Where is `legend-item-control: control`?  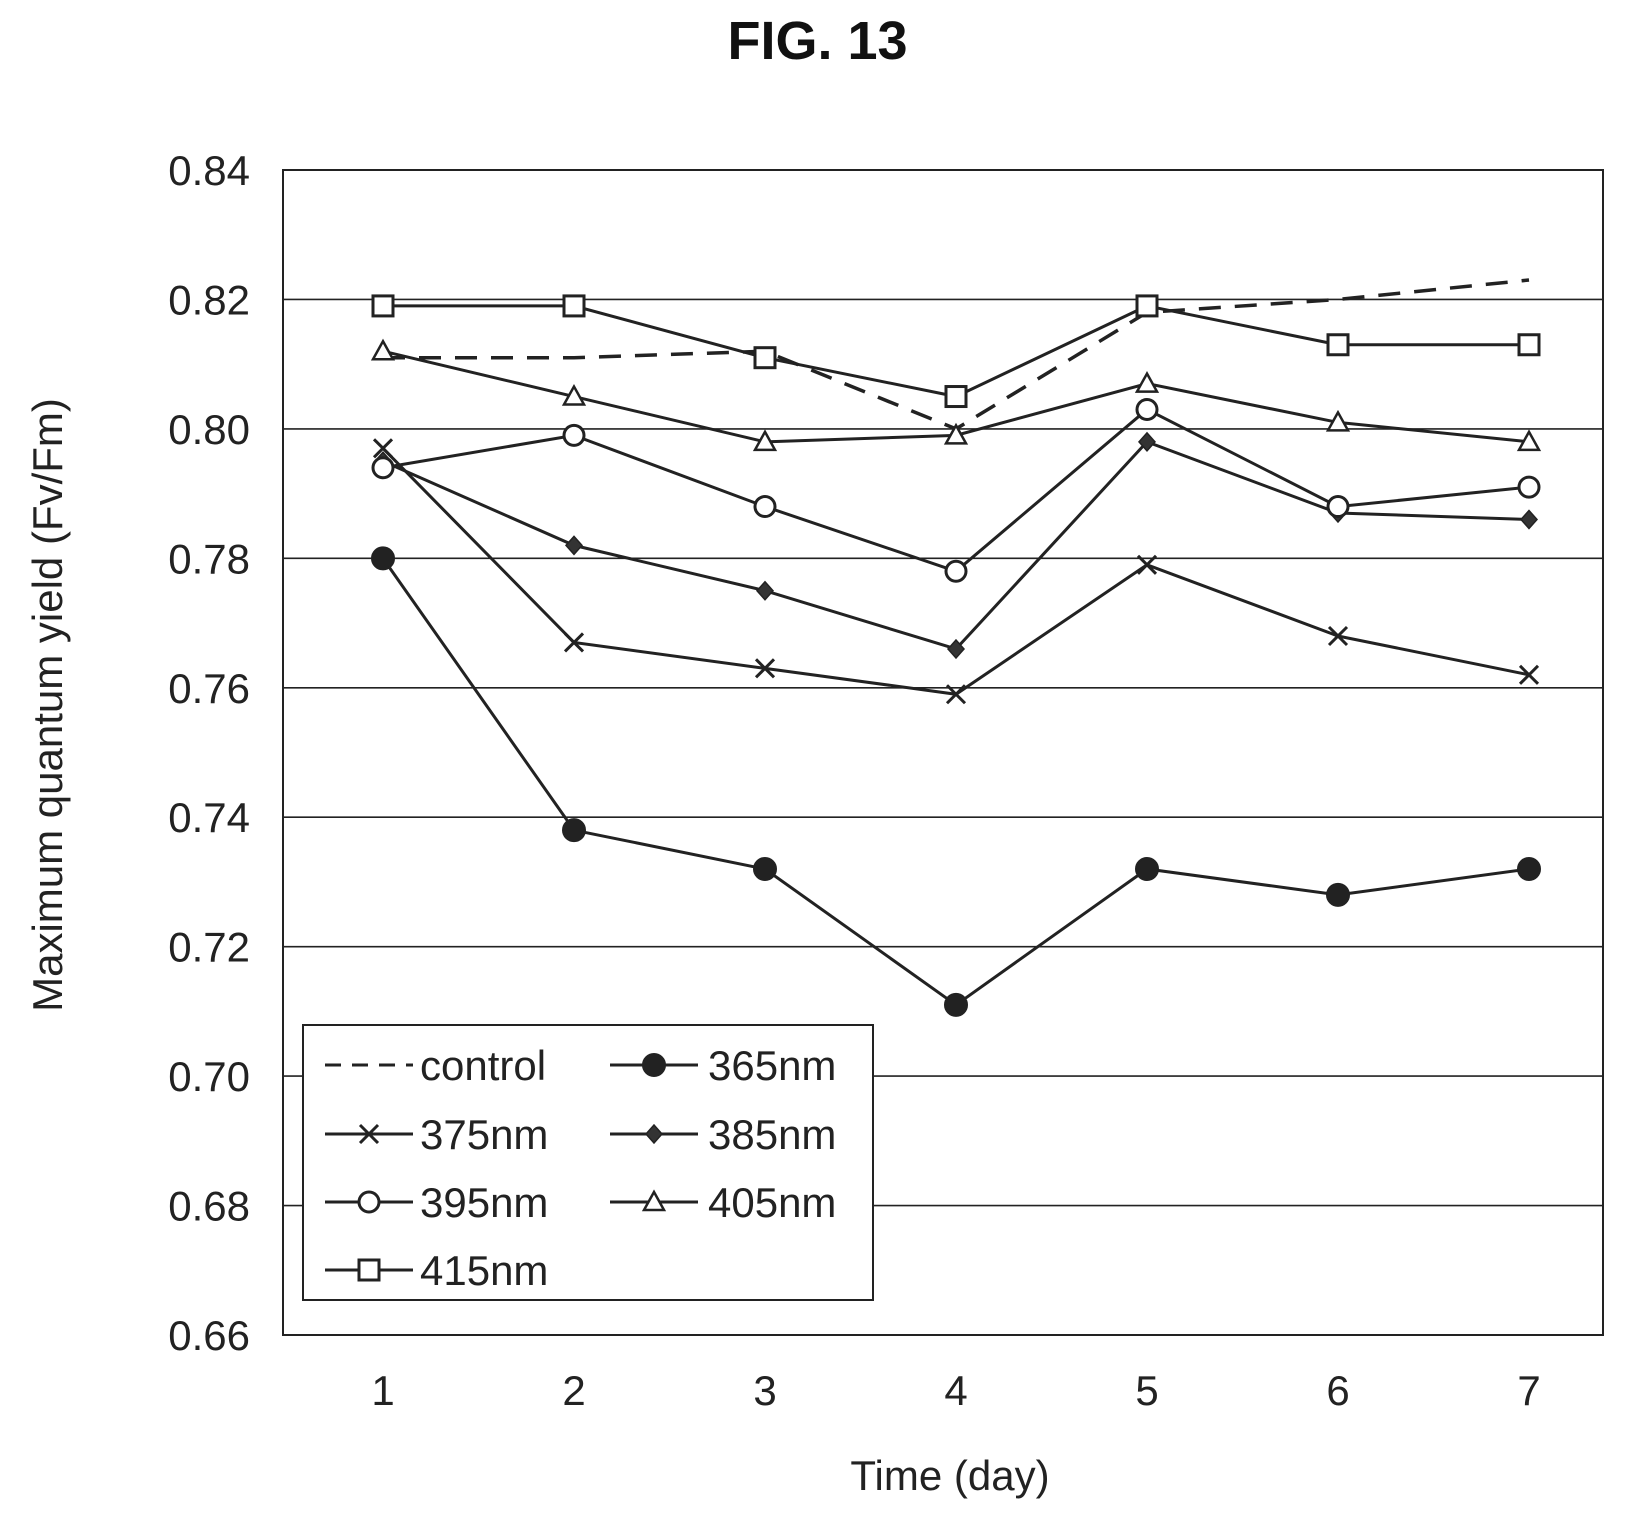 legend-item-control: control is located at coordinates (435, 1065).